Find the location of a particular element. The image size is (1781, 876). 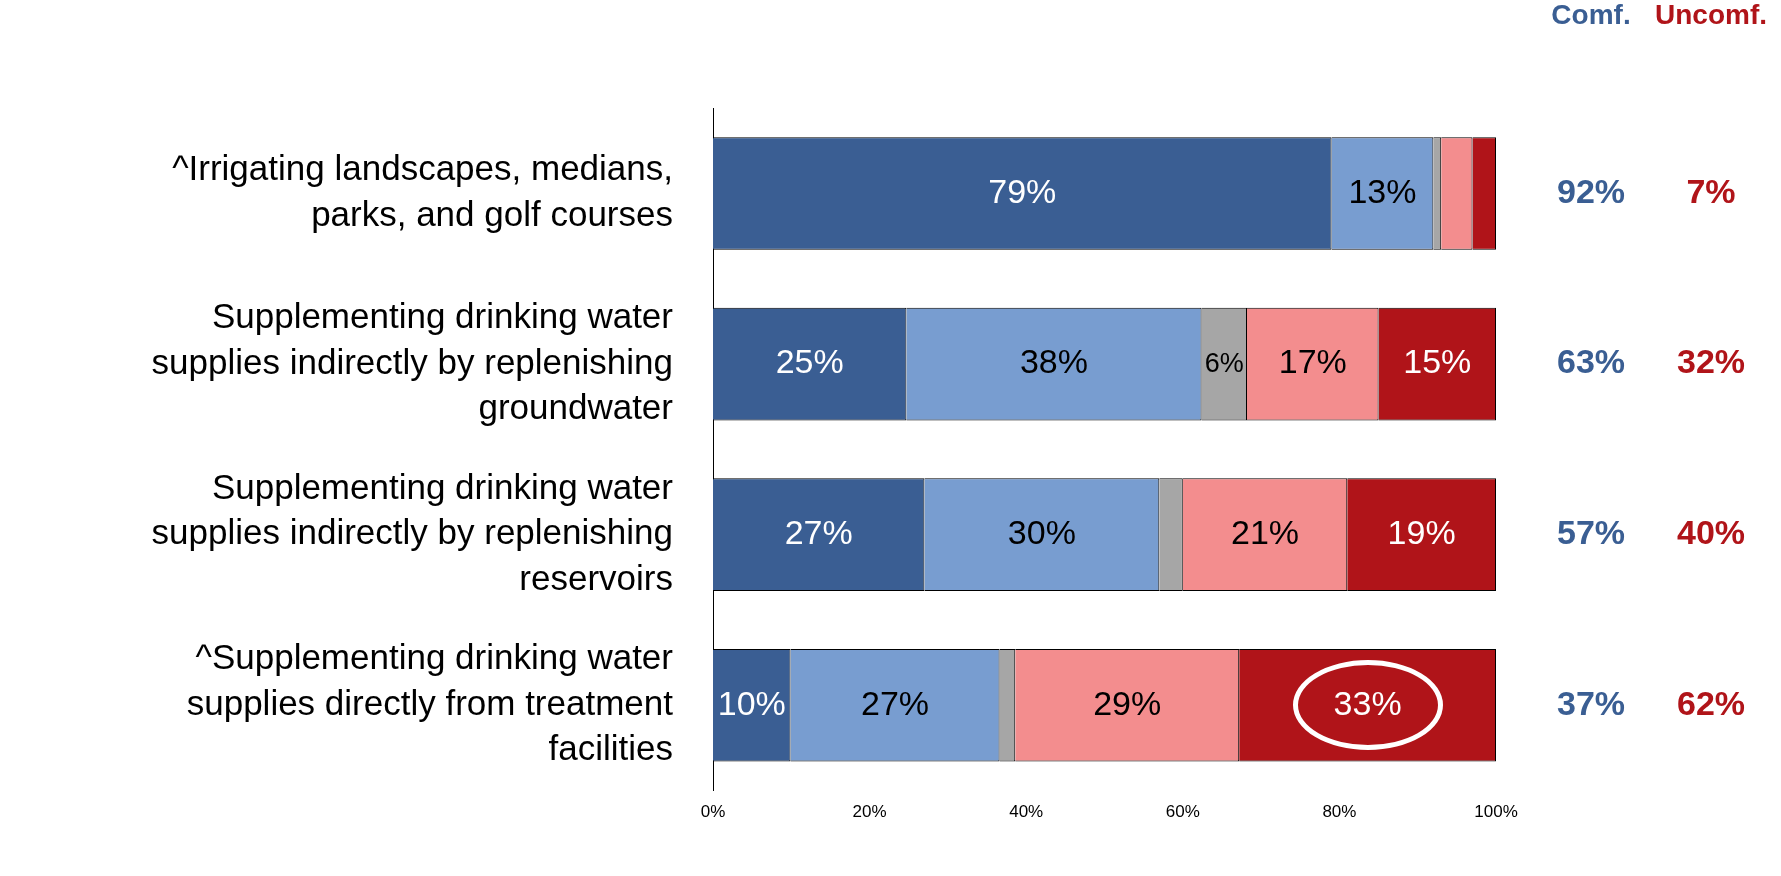

data-label: 30% is located at coordinates (1041, 532).